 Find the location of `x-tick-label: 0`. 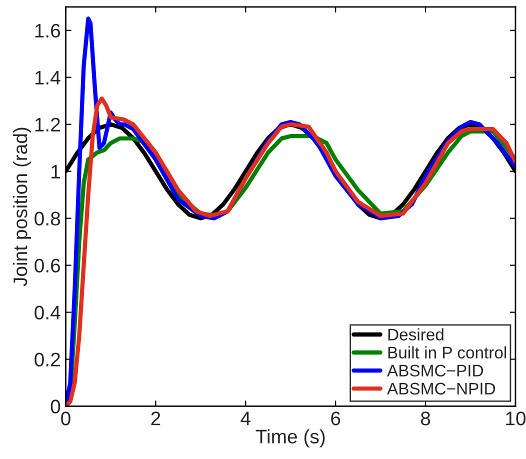

x-tick-label: 0 is located at coordinates (65, 419).